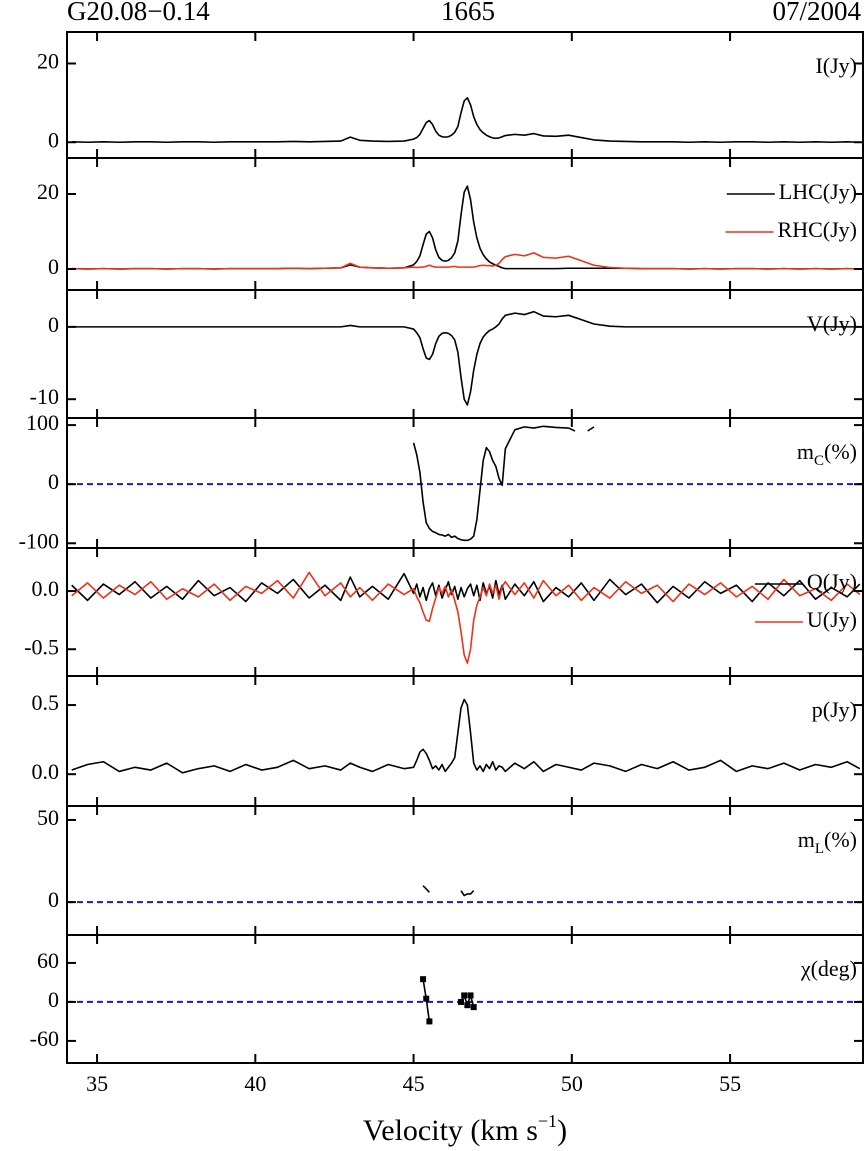  What do you see at coordinates (572, 1083) in the screenshot?
I see `x-tick-label: 50` at bounding box center [572, 1083].